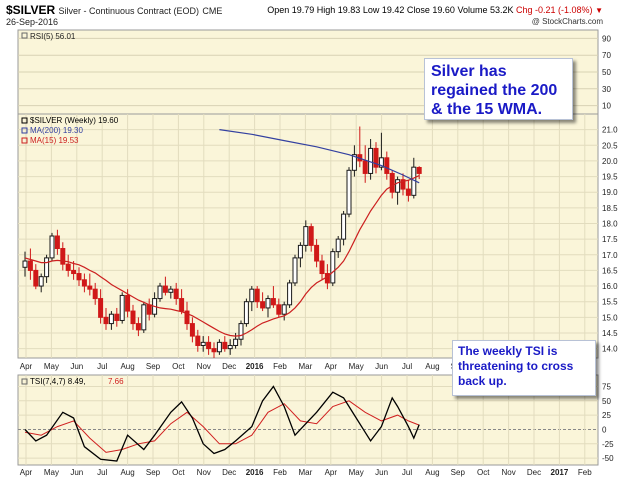 This screenshot has width=639, height=480. I want to click on month-label: Feb, so click(280, 366).